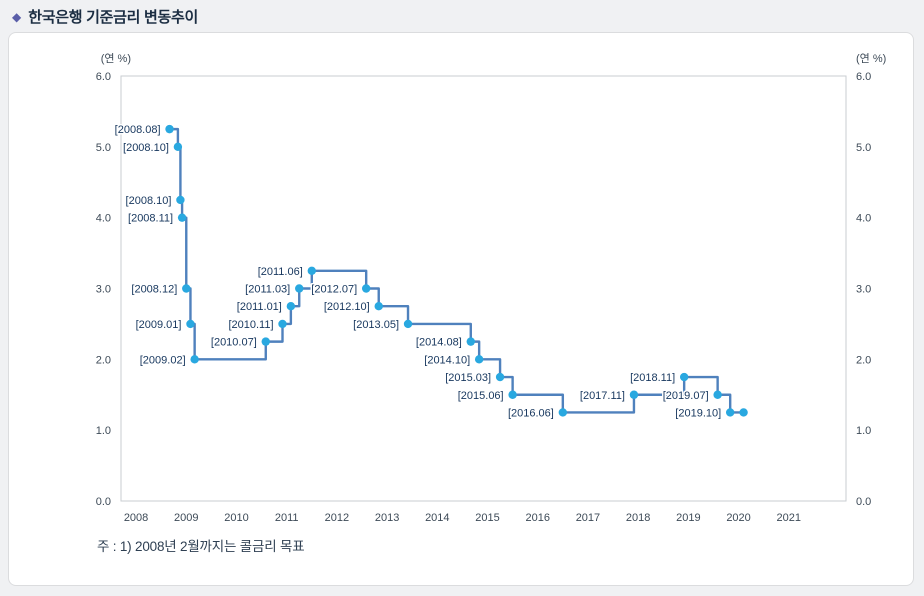  Describe the element at coordinates (337, 518) in the screenshot. I see `svg-text: 2012` at that location.